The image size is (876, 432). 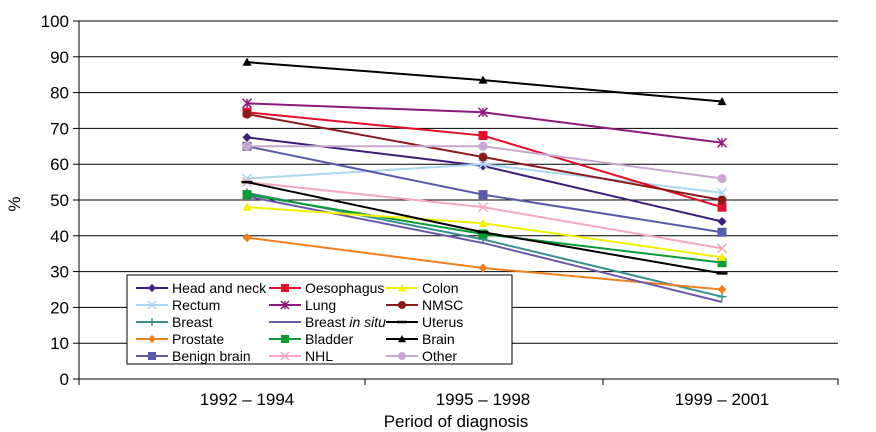 What do you see at coordinates (485, 81) in the screenshot?
I see `series-brain` at bounding box center [485, 81].